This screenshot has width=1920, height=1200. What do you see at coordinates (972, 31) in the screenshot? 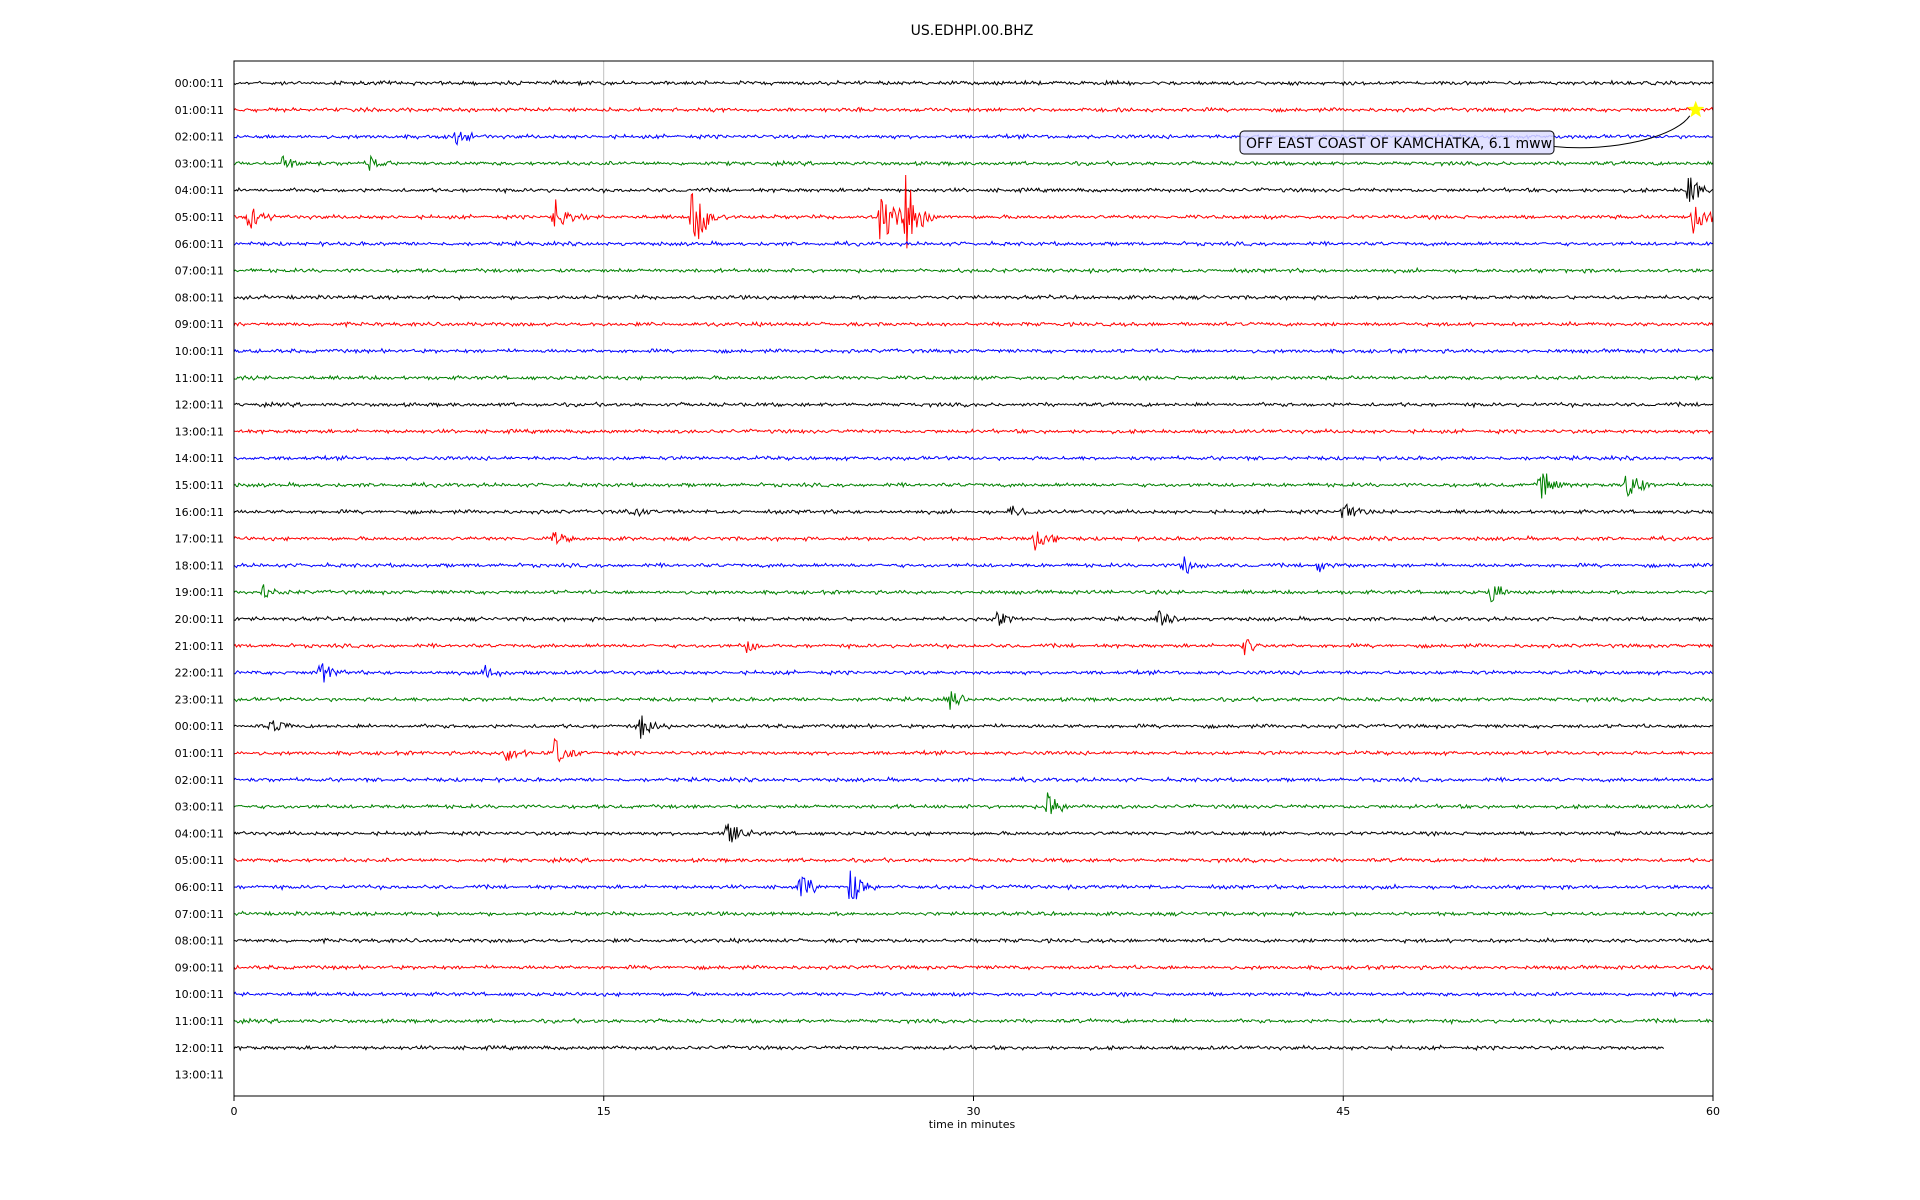
I see `chart-title: US.EDHPI.00.BHZ` at bounding box center [972, 31].